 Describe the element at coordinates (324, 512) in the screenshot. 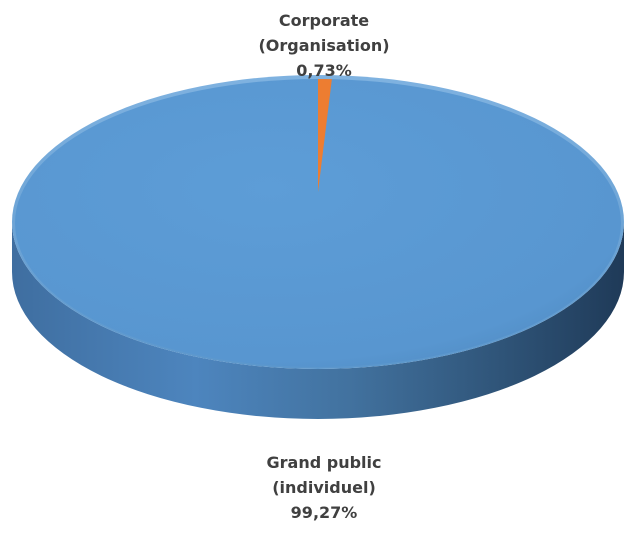

I see `data-label-value: 99,27%` at that location.